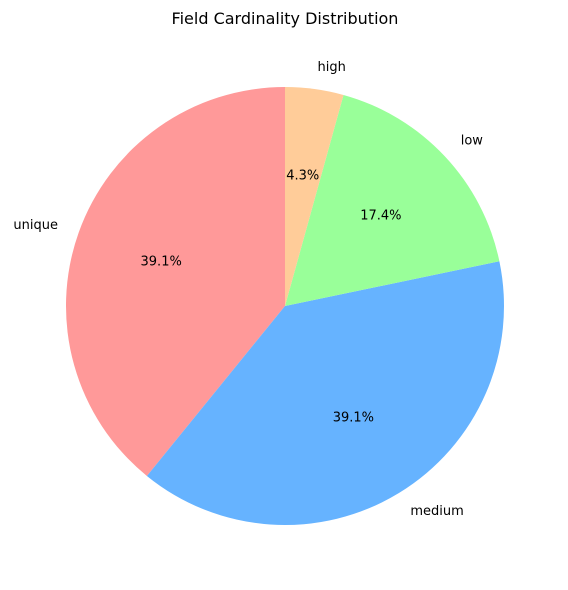 The width and height of the screenshot is (568, 590). I want to click on slice-percent-medium: 39.1%, so click(353, 418).